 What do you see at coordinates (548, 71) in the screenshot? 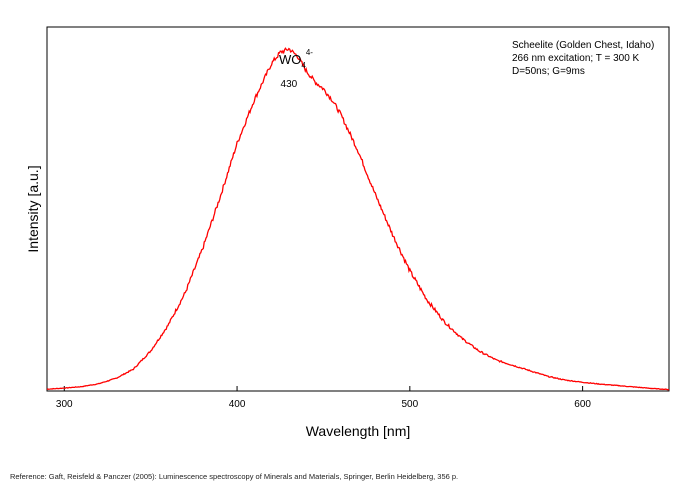
I see `legend-line-3: D=50ns; G=9ms` at bounding box center [548, 71].